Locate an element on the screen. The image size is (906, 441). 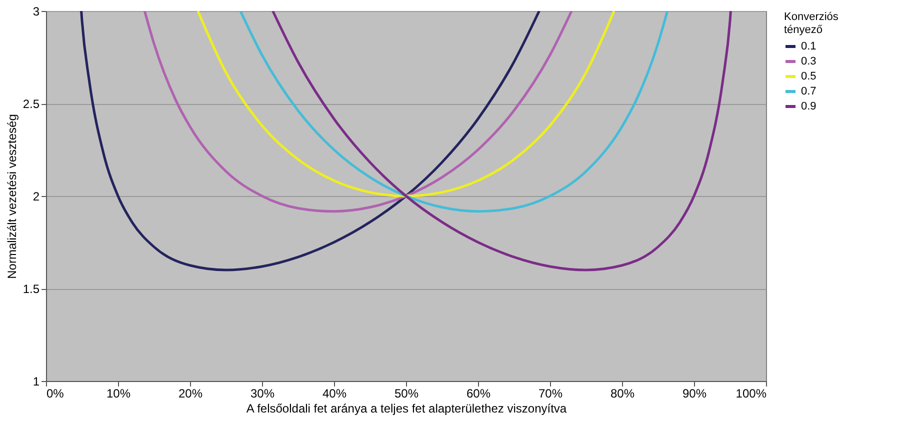
x-tick-label: 90% is located at coordinates (694, 393).